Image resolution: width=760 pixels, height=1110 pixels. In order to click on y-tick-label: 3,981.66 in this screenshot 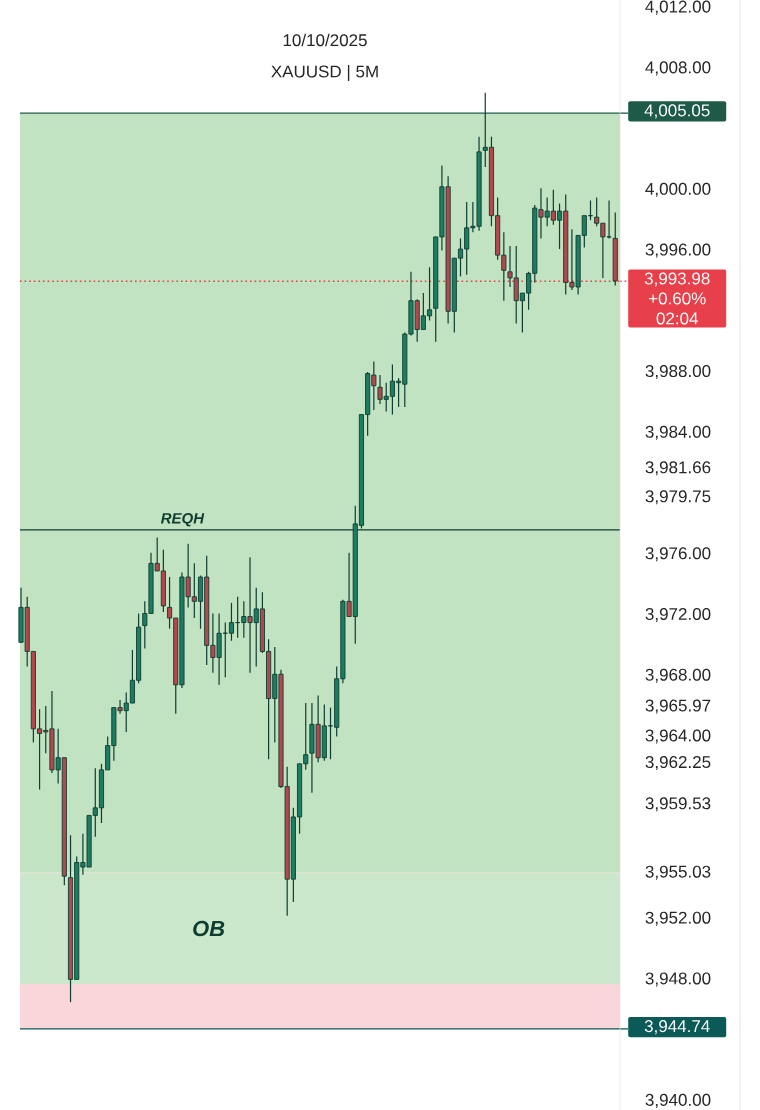, I will do `click(678, 468)`.